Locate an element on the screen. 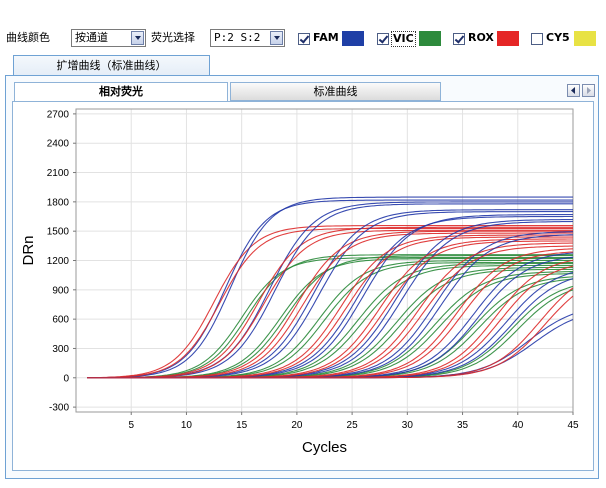 This screenshot has height=488, width=606. y-tick-label: 900 is located at coordinates (60, 290).